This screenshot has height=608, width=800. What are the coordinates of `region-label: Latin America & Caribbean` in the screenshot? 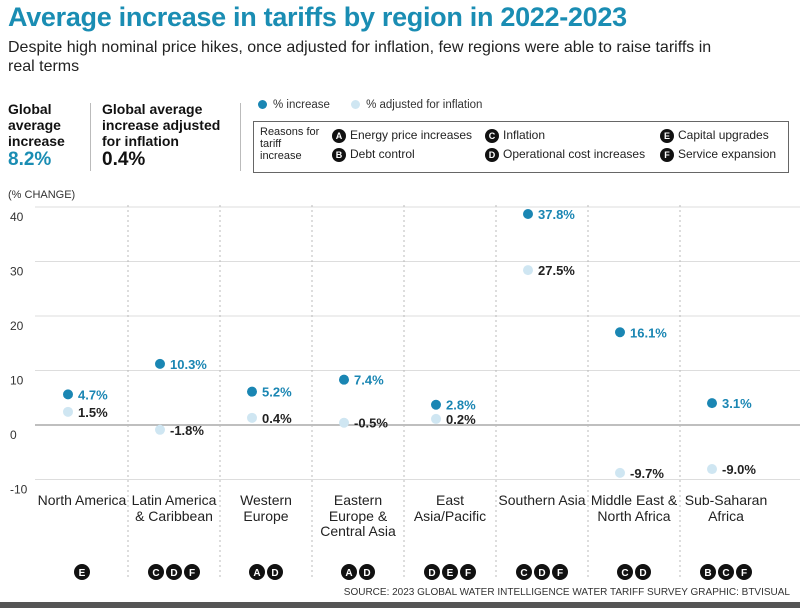 It's located at (174, 508).